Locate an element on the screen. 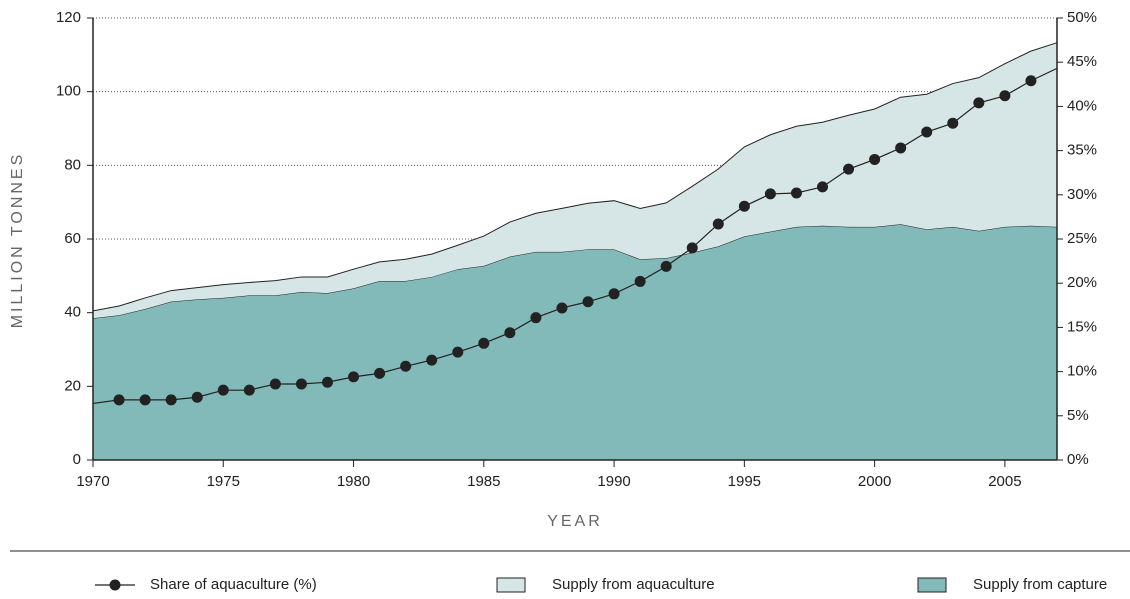 This screenshot has width=1130, height=599. y-tick-label: 0 is located at coordinates (77, 459).